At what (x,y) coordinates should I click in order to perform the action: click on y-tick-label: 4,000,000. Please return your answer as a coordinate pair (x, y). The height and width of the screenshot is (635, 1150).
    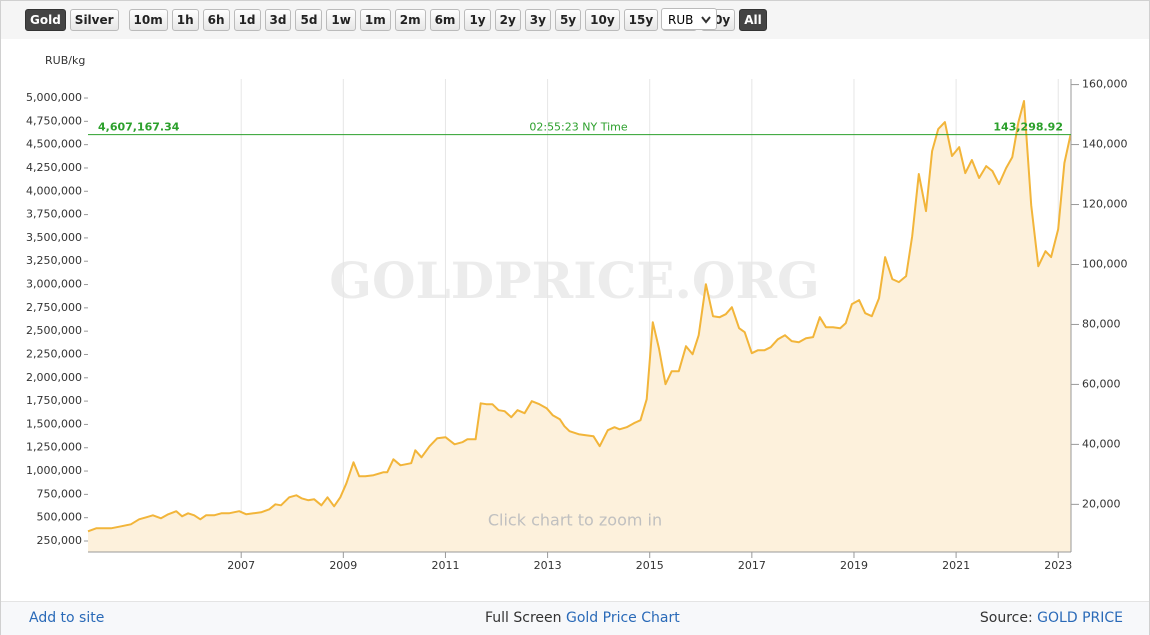
    Looking at the image, I should click on (54, 190).